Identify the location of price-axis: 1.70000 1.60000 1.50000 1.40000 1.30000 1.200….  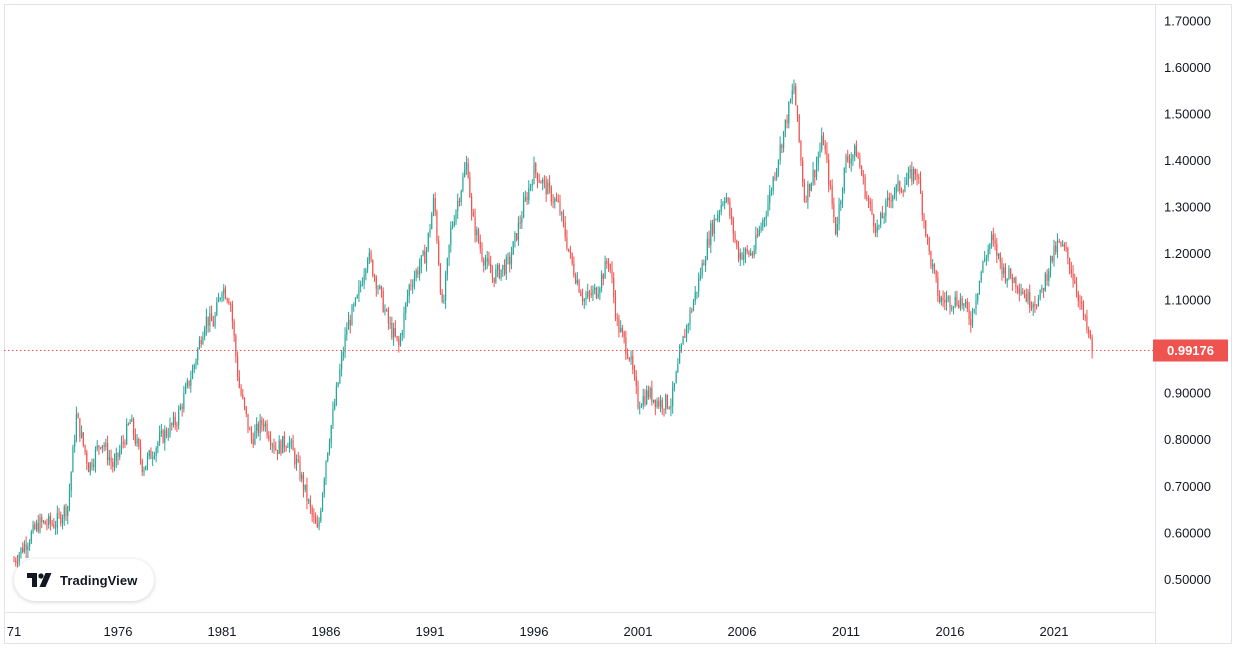
(1187, 299).